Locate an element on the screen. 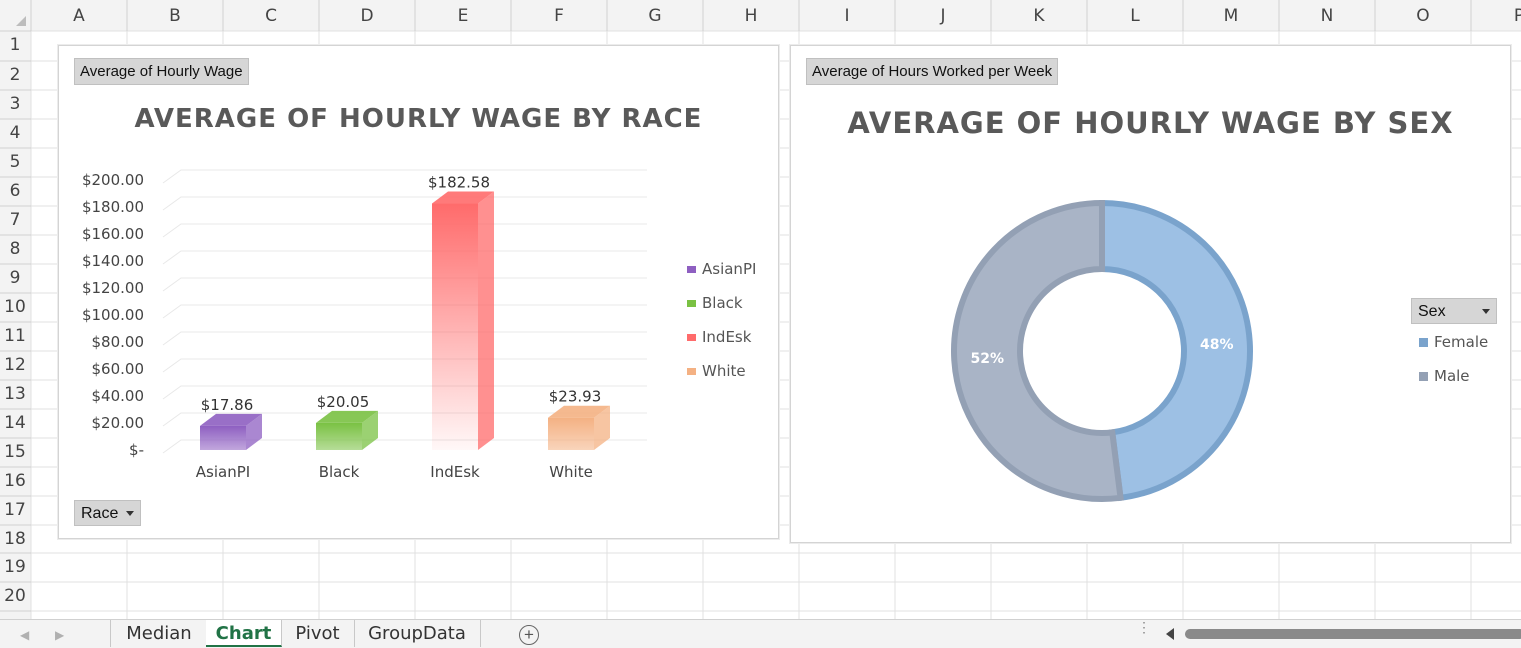  column-header-p: P is located at coordinates (1517, 16).